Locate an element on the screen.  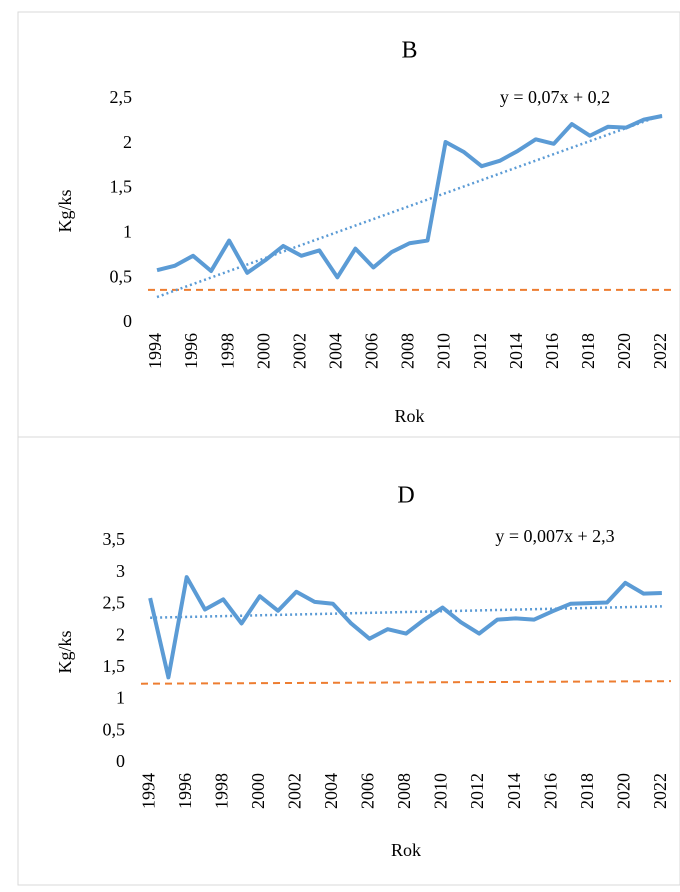
trendline-equation: y = 0,007x + 2,3 is located at coordinates (554, 536).